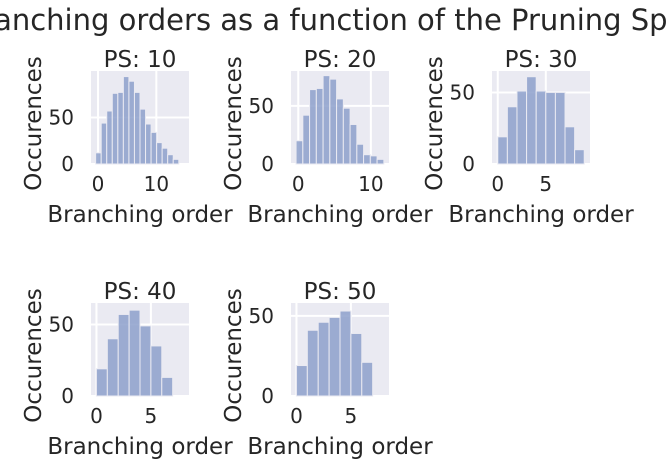 The height and width of the screenshot is (472, 667). Describe the element at coordinates (61, 324) in the screenshot. I see `y-tick-label-4-1: 50` at that location.